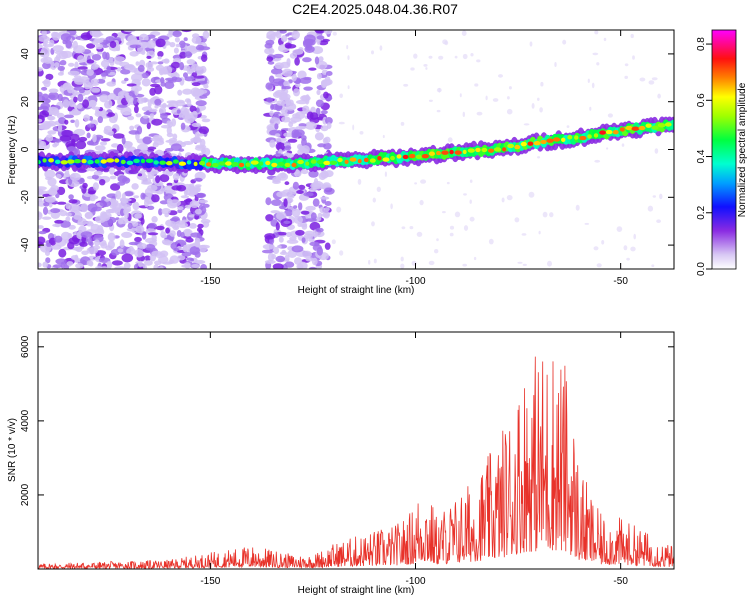  What do you see at coordinates (356, 145) in the screenshot?
I see `signal-ridge-layer` at bounding box center [356, 145].